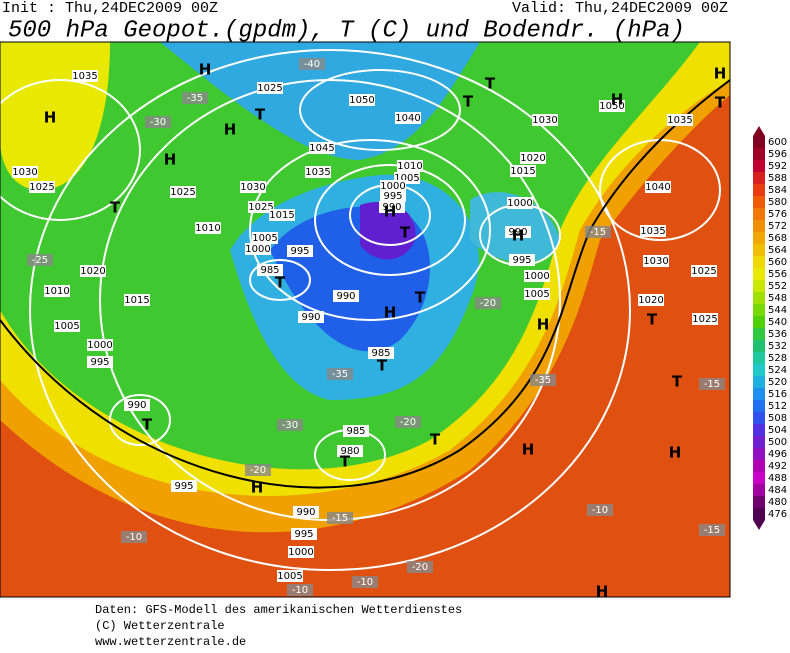 Image resolution: width=790 pixels, height=653 pixels. I want to click on scale-label: 512, so click(777, 406).